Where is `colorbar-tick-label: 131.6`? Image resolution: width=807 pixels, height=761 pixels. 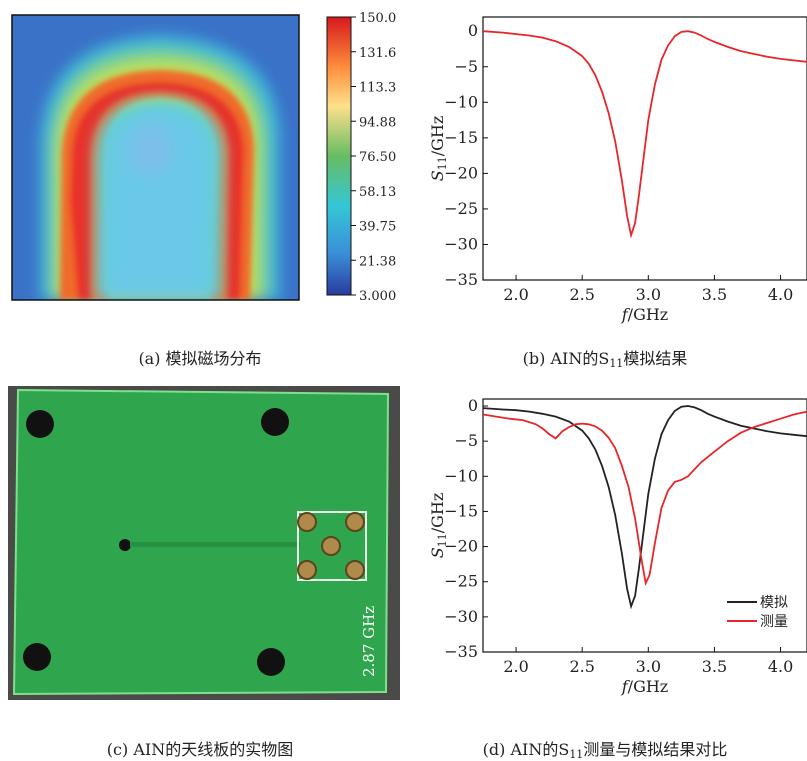
colorbar-tick-label: 131.6 is located at coordinates (377, 53).